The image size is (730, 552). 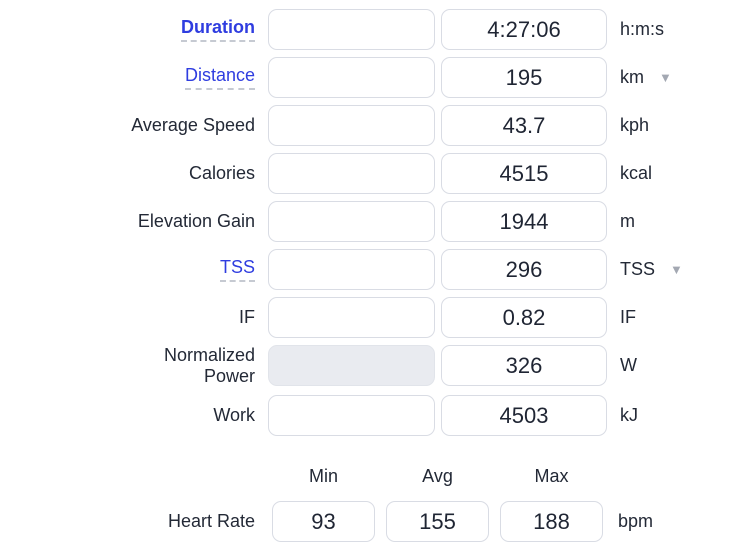 I want to click on if-unit: IF, so click(x=628, y=317).